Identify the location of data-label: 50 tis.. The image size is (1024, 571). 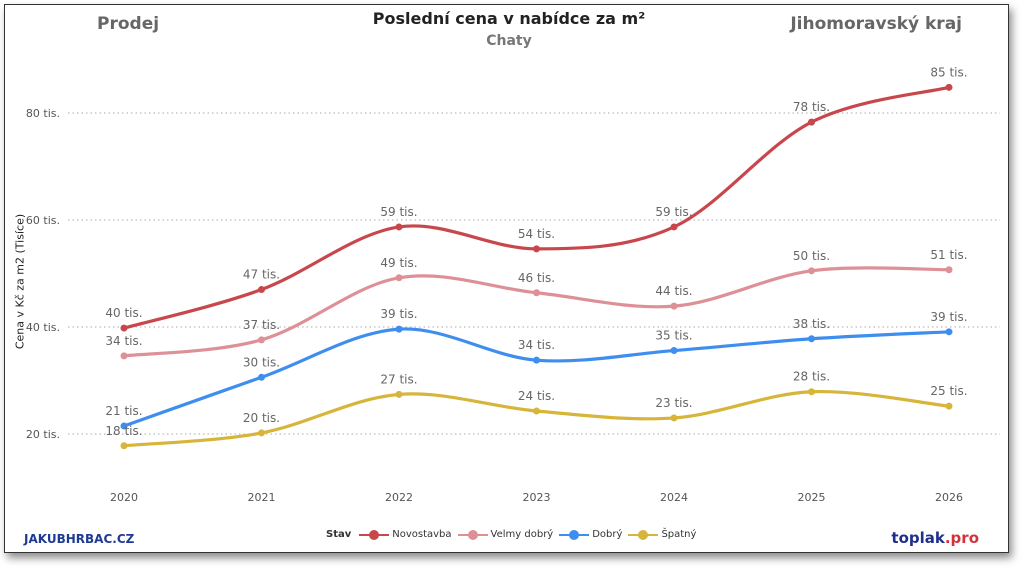
(811, 256).